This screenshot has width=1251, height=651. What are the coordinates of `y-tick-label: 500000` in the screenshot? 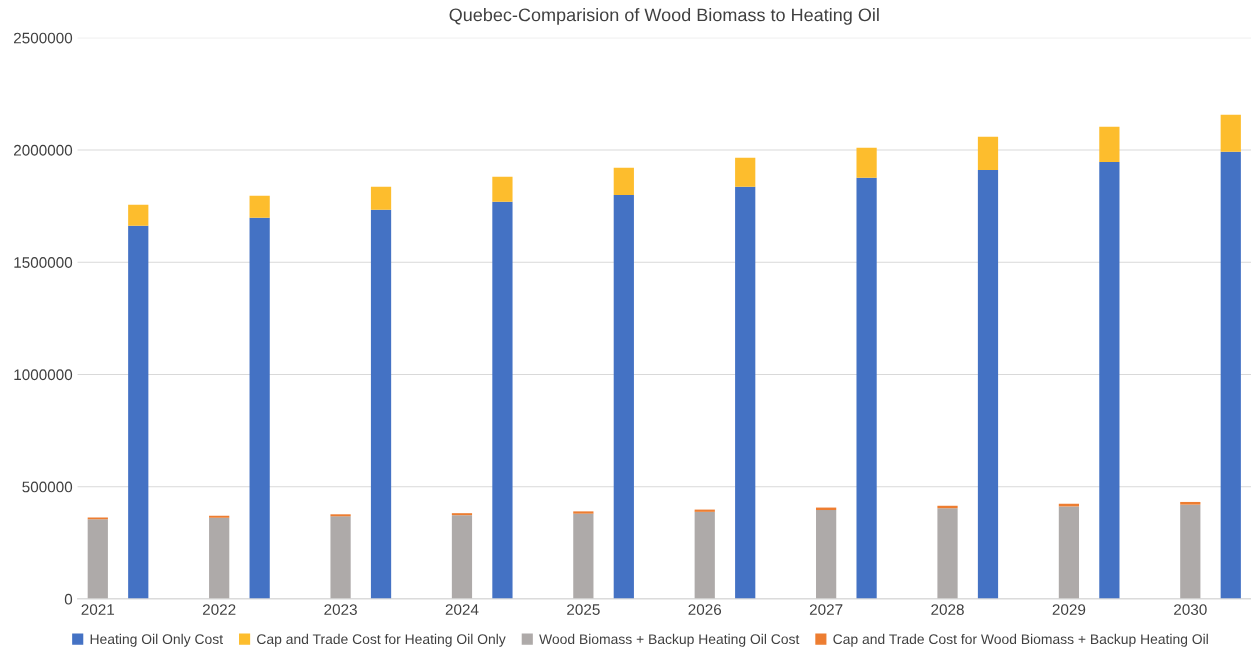 It's located at (47, 487).